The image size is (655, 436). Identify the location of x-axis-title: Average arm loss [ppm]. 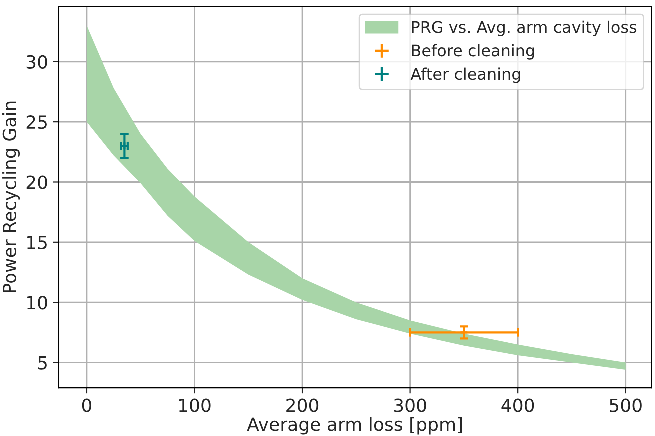
(354, 426).